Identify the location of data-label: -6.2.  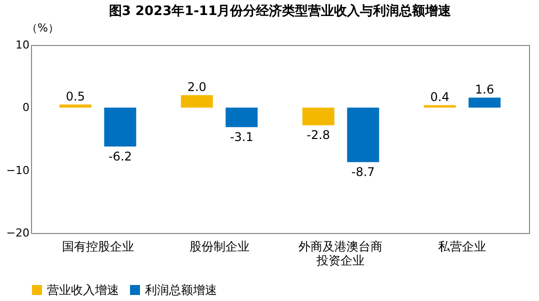
(120, 157).